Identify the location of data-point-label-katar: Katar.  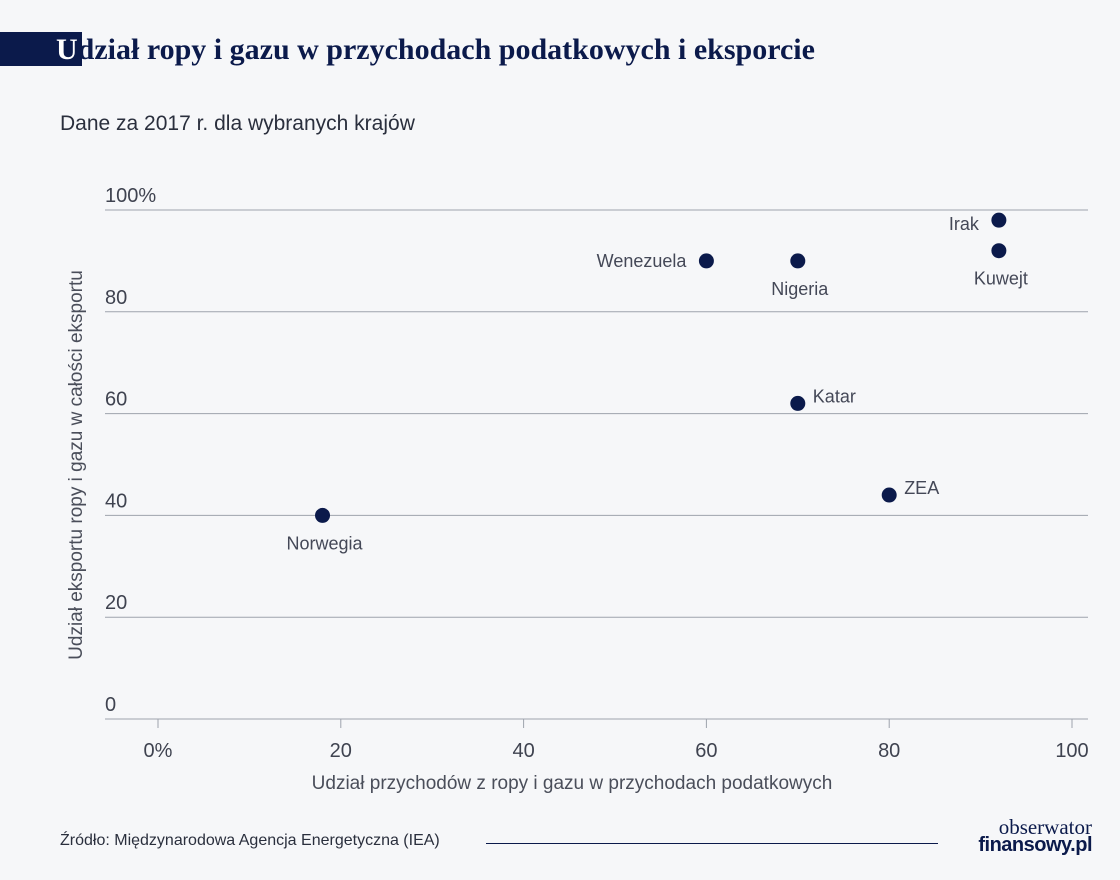
(834, 396).